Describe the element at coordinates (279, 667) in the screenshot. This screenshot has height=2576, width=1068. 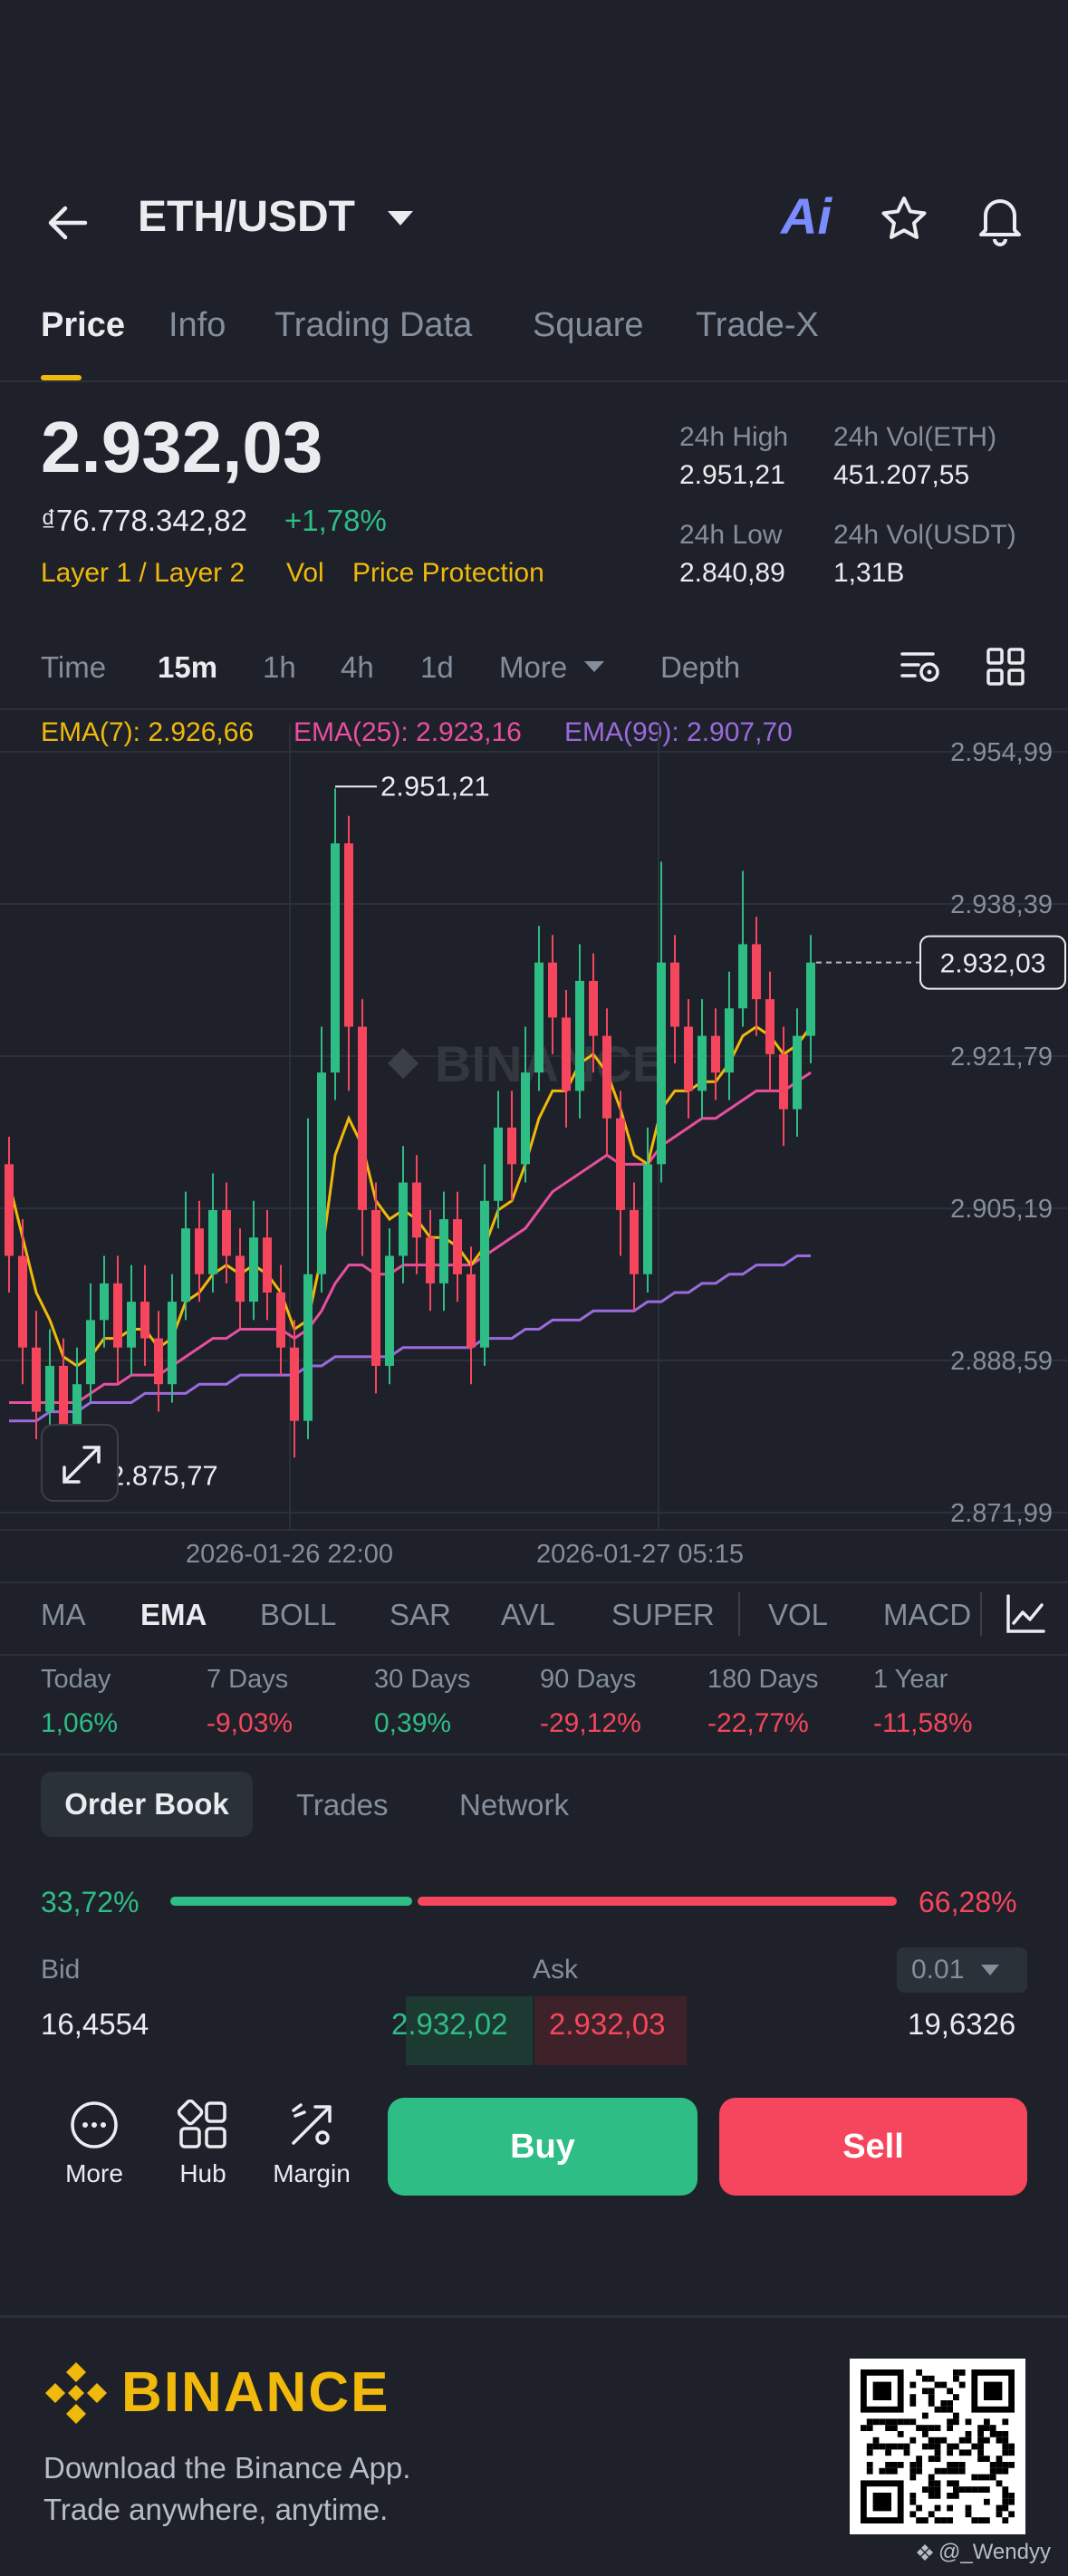
I see `tf-1h: 1h` at that location.